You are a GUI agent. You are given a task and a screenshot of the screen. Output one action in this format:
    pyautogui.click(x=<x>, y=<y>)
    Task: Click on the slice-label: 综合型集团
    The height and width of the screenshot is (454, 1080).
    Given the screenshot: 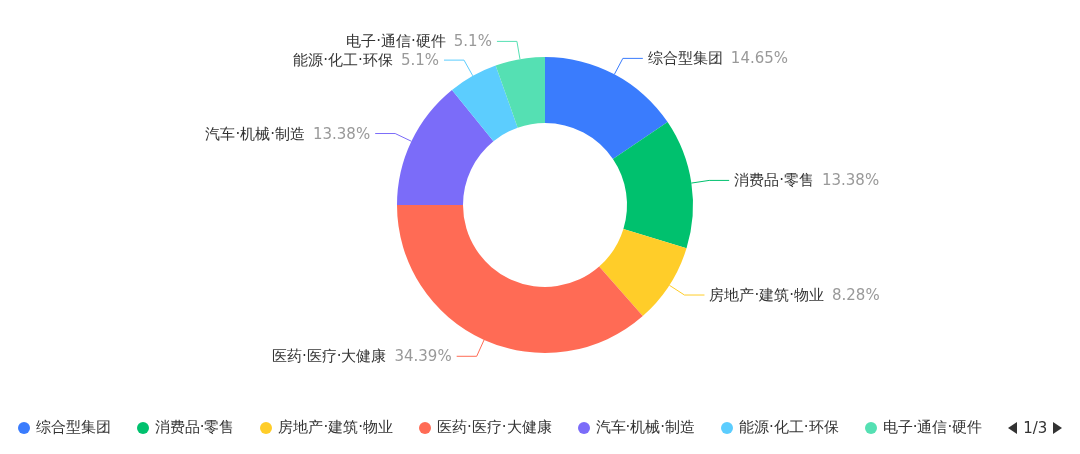 What is the action you would take?
    pyautogui.click(x=685, y=58)
    